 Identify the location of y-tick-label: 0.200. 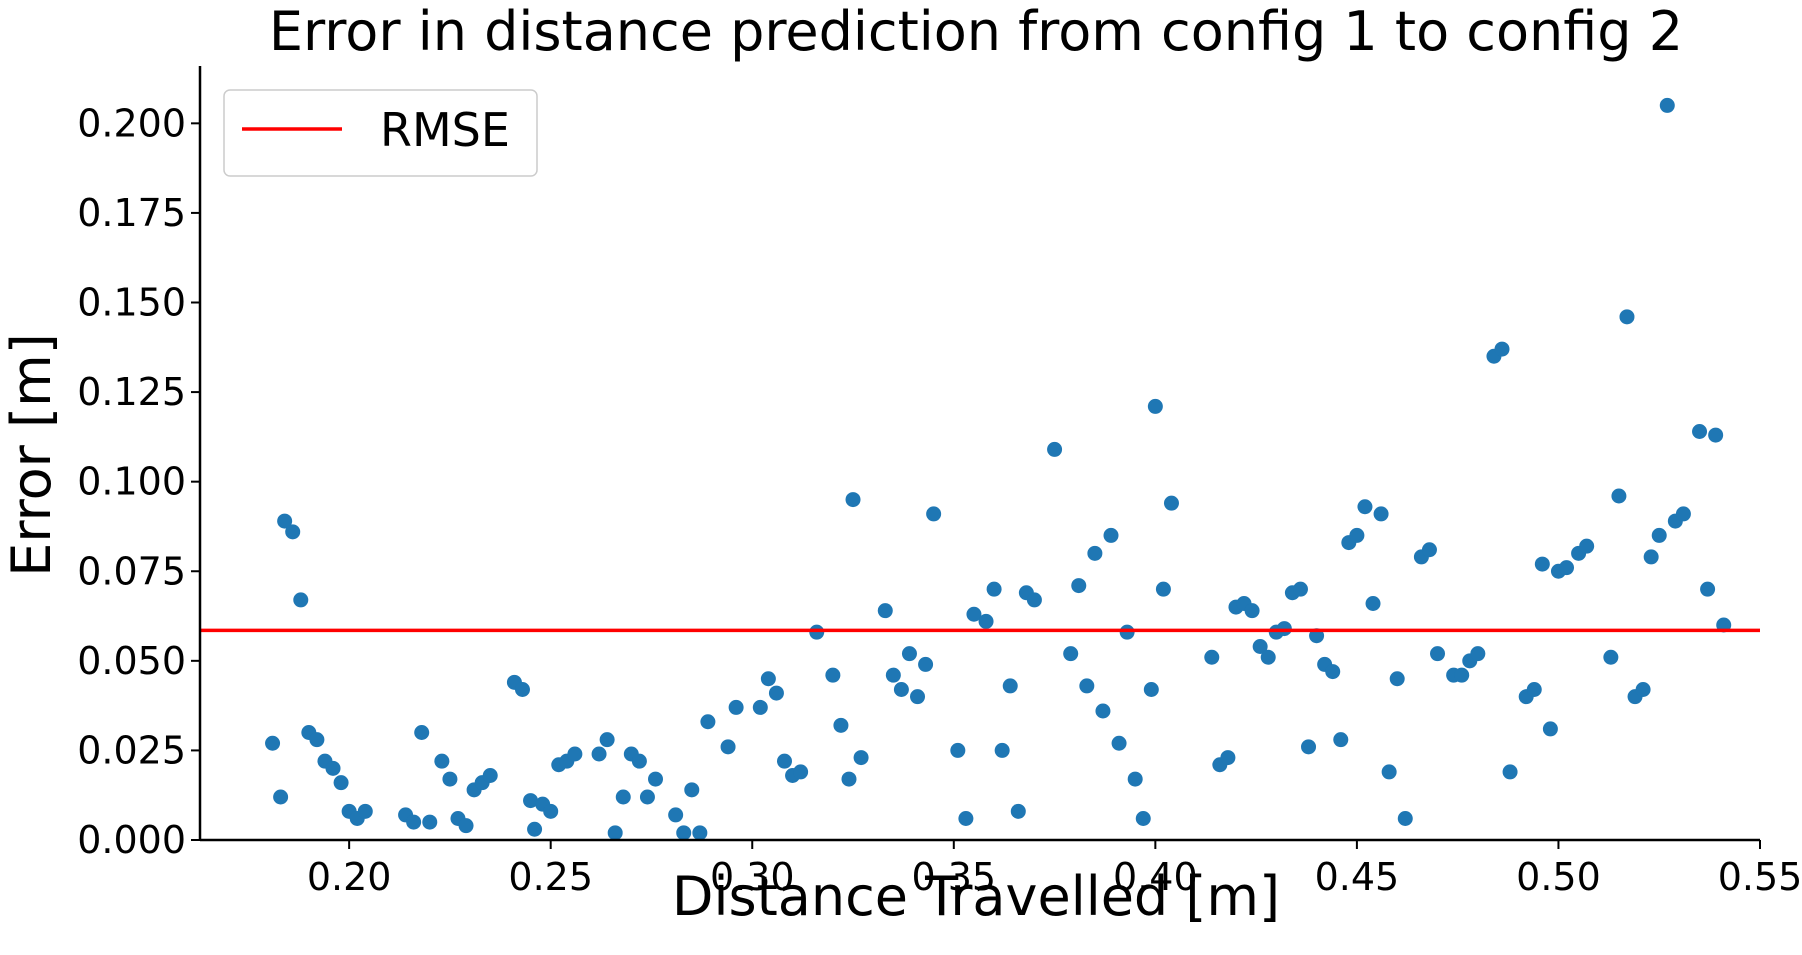
(131, 123).